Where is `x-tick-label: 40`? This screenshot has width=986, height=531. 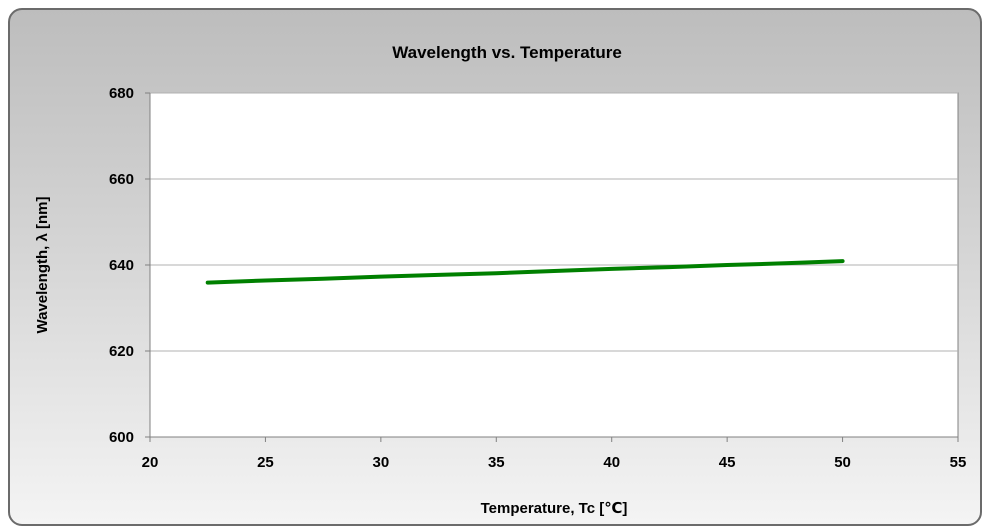 x-tick-label: 40 is located at coordinates (611, 462).